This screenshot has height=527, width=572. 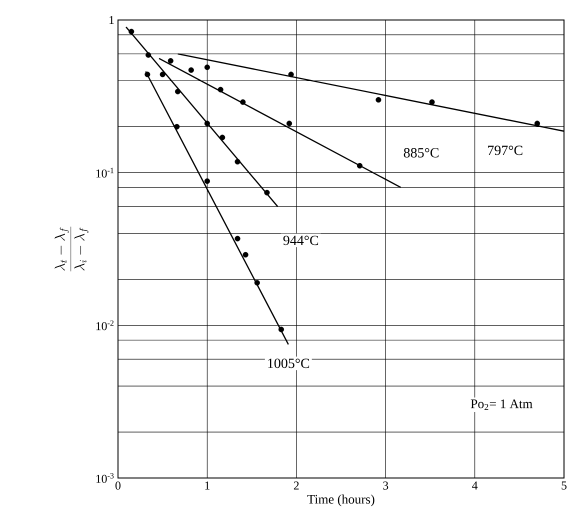 I want to click on annotation: Po$_{2}$= 1 Atm, so click(x=501, y=404).